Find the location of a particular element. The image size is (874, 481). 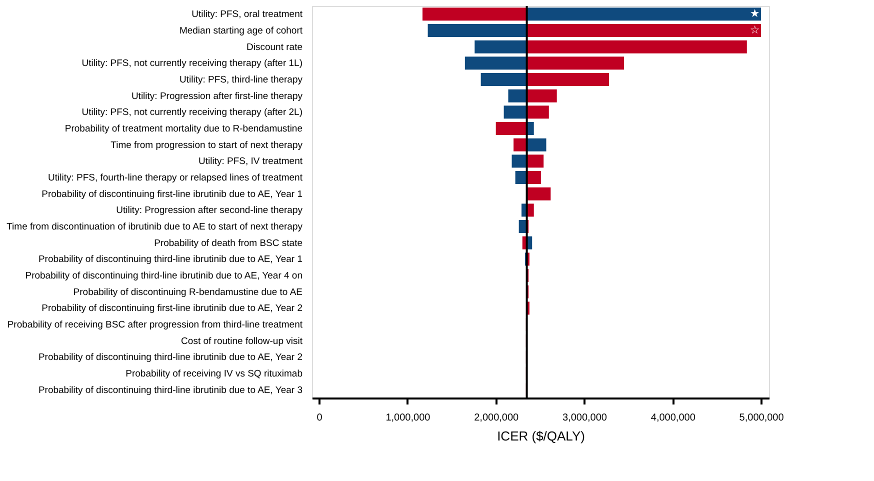

y-tick-label: Utility: PFS, not currently receiving therapy (after 1L) is located at coordinates (192, 64).